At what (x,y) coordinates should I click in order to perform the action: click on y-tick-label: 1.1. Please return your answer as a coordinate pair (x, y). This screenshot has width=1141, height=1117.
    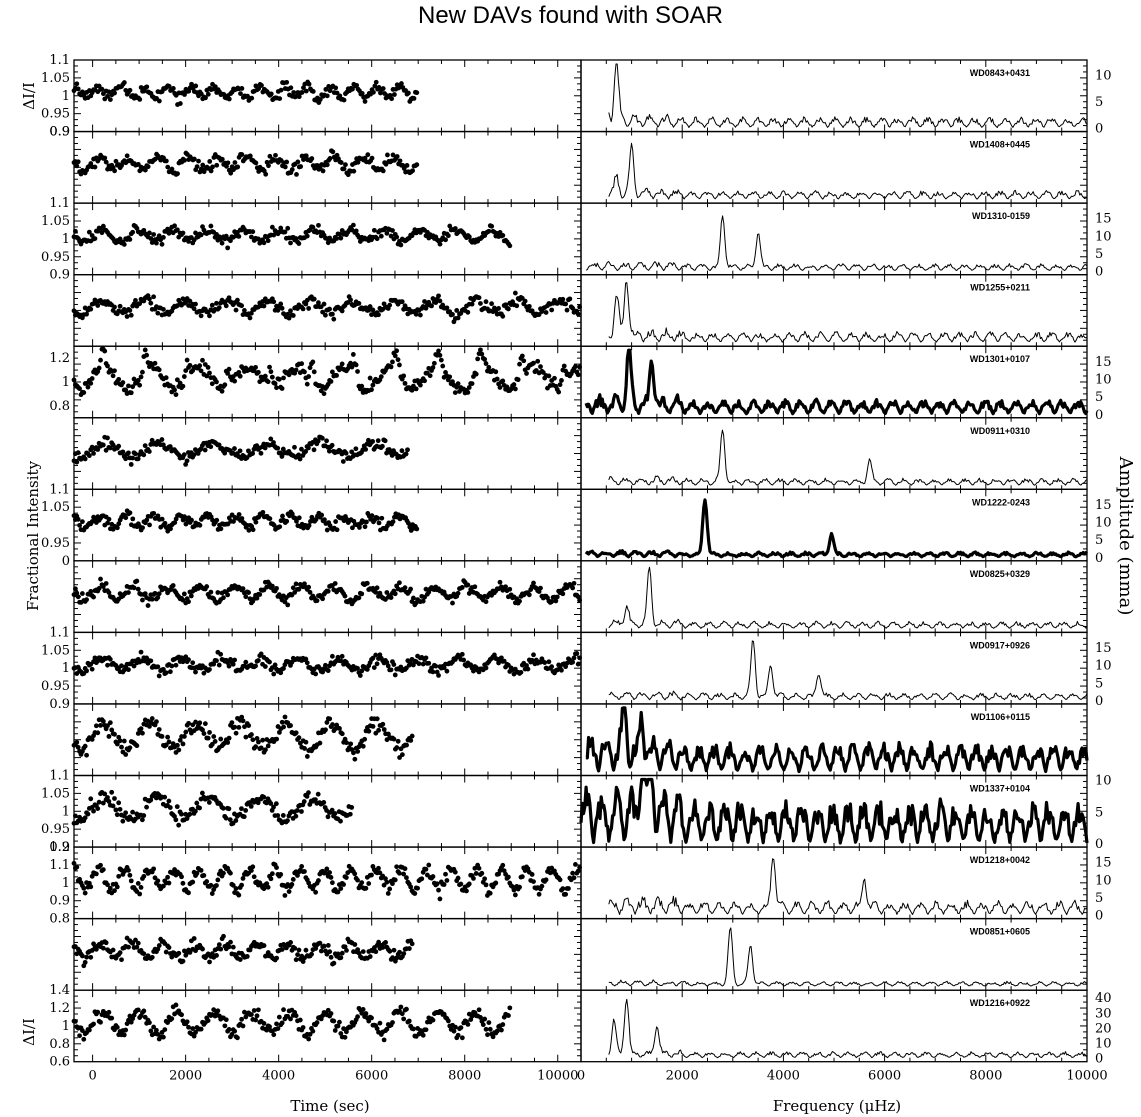
    Looking at the image, I should click on (59, 865).